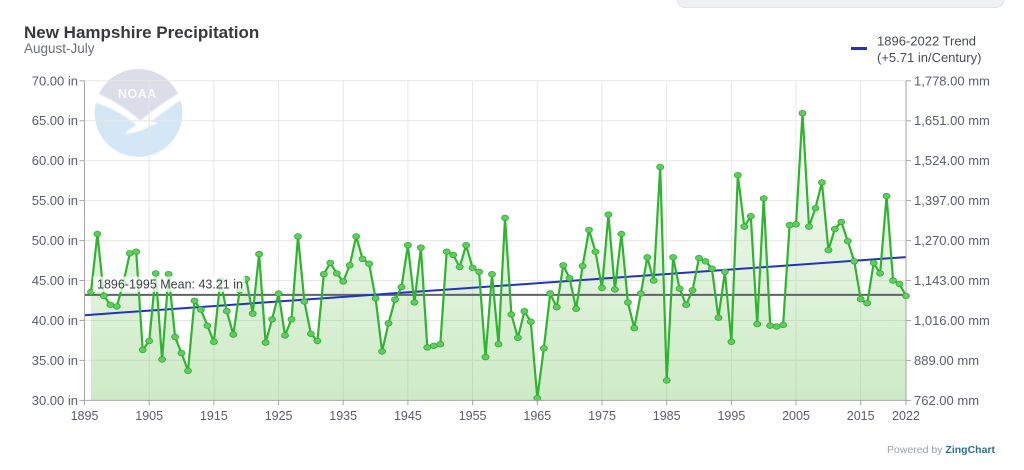  I want to click on svg-text: 1,016.00 mm, so click(952, 320).